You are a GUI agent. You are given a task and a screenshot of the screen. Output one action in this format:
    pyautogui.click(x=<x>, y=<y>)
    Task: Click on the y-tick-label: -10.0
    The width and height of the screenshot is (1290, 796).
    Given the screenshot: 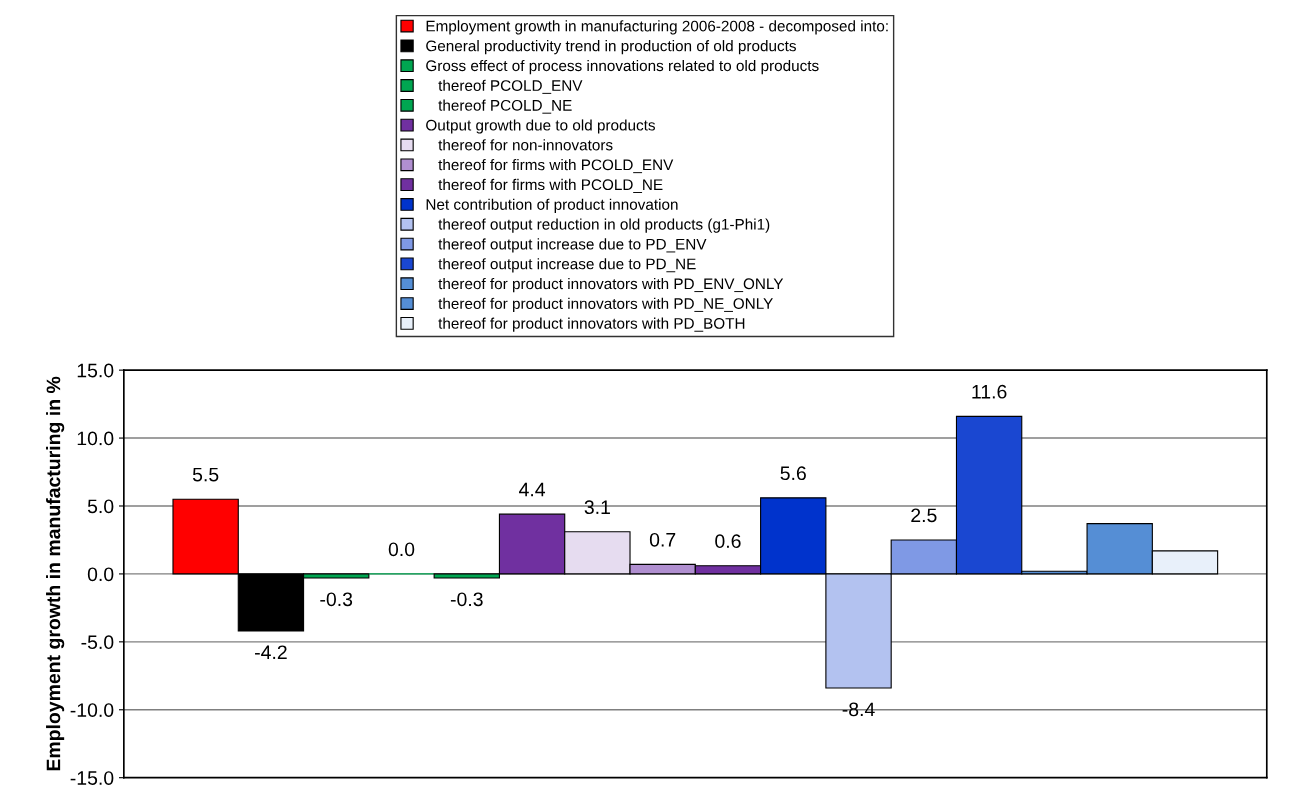 What is the action you would take?
    pyautogui.click(x=92, y=710)
    